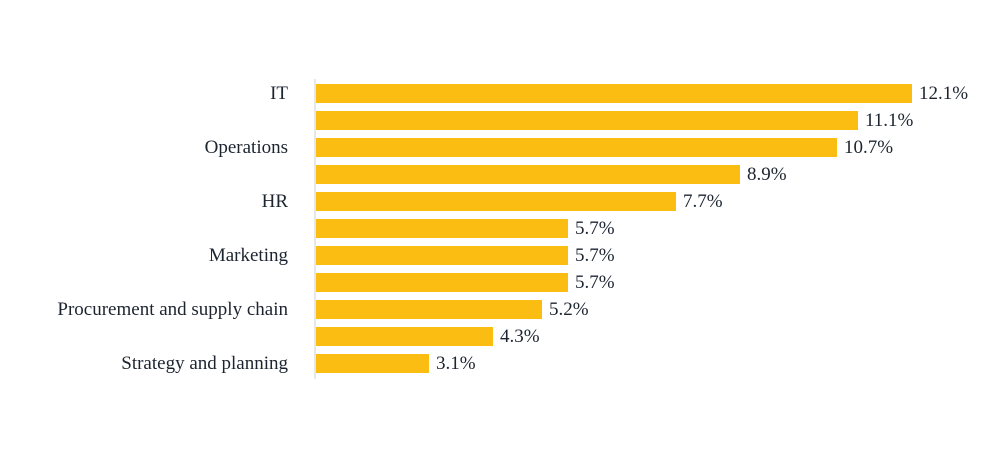 This screenshot has width=1000, height=455. I want to click on bar-zone: 4.3%, so click(428, 336).